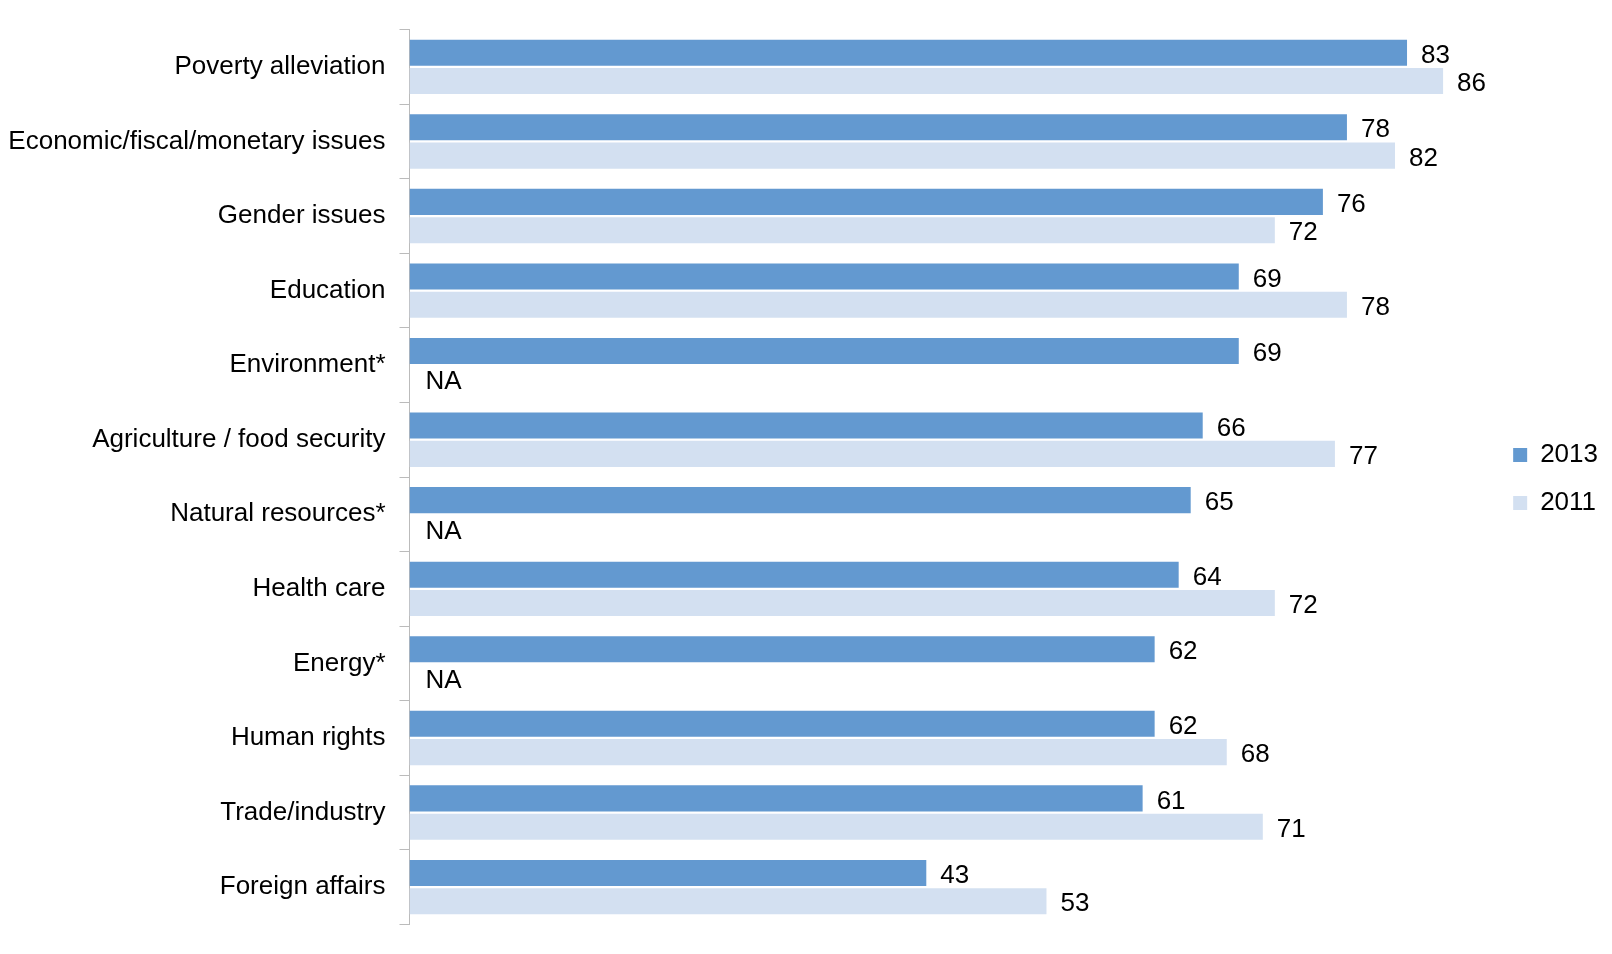 The image size is (1612, 954). What do you see at coordinates (303, 810) in the screenshot?
I see `y-tick-label: Trade/industry` at bounding box center [303, 810].